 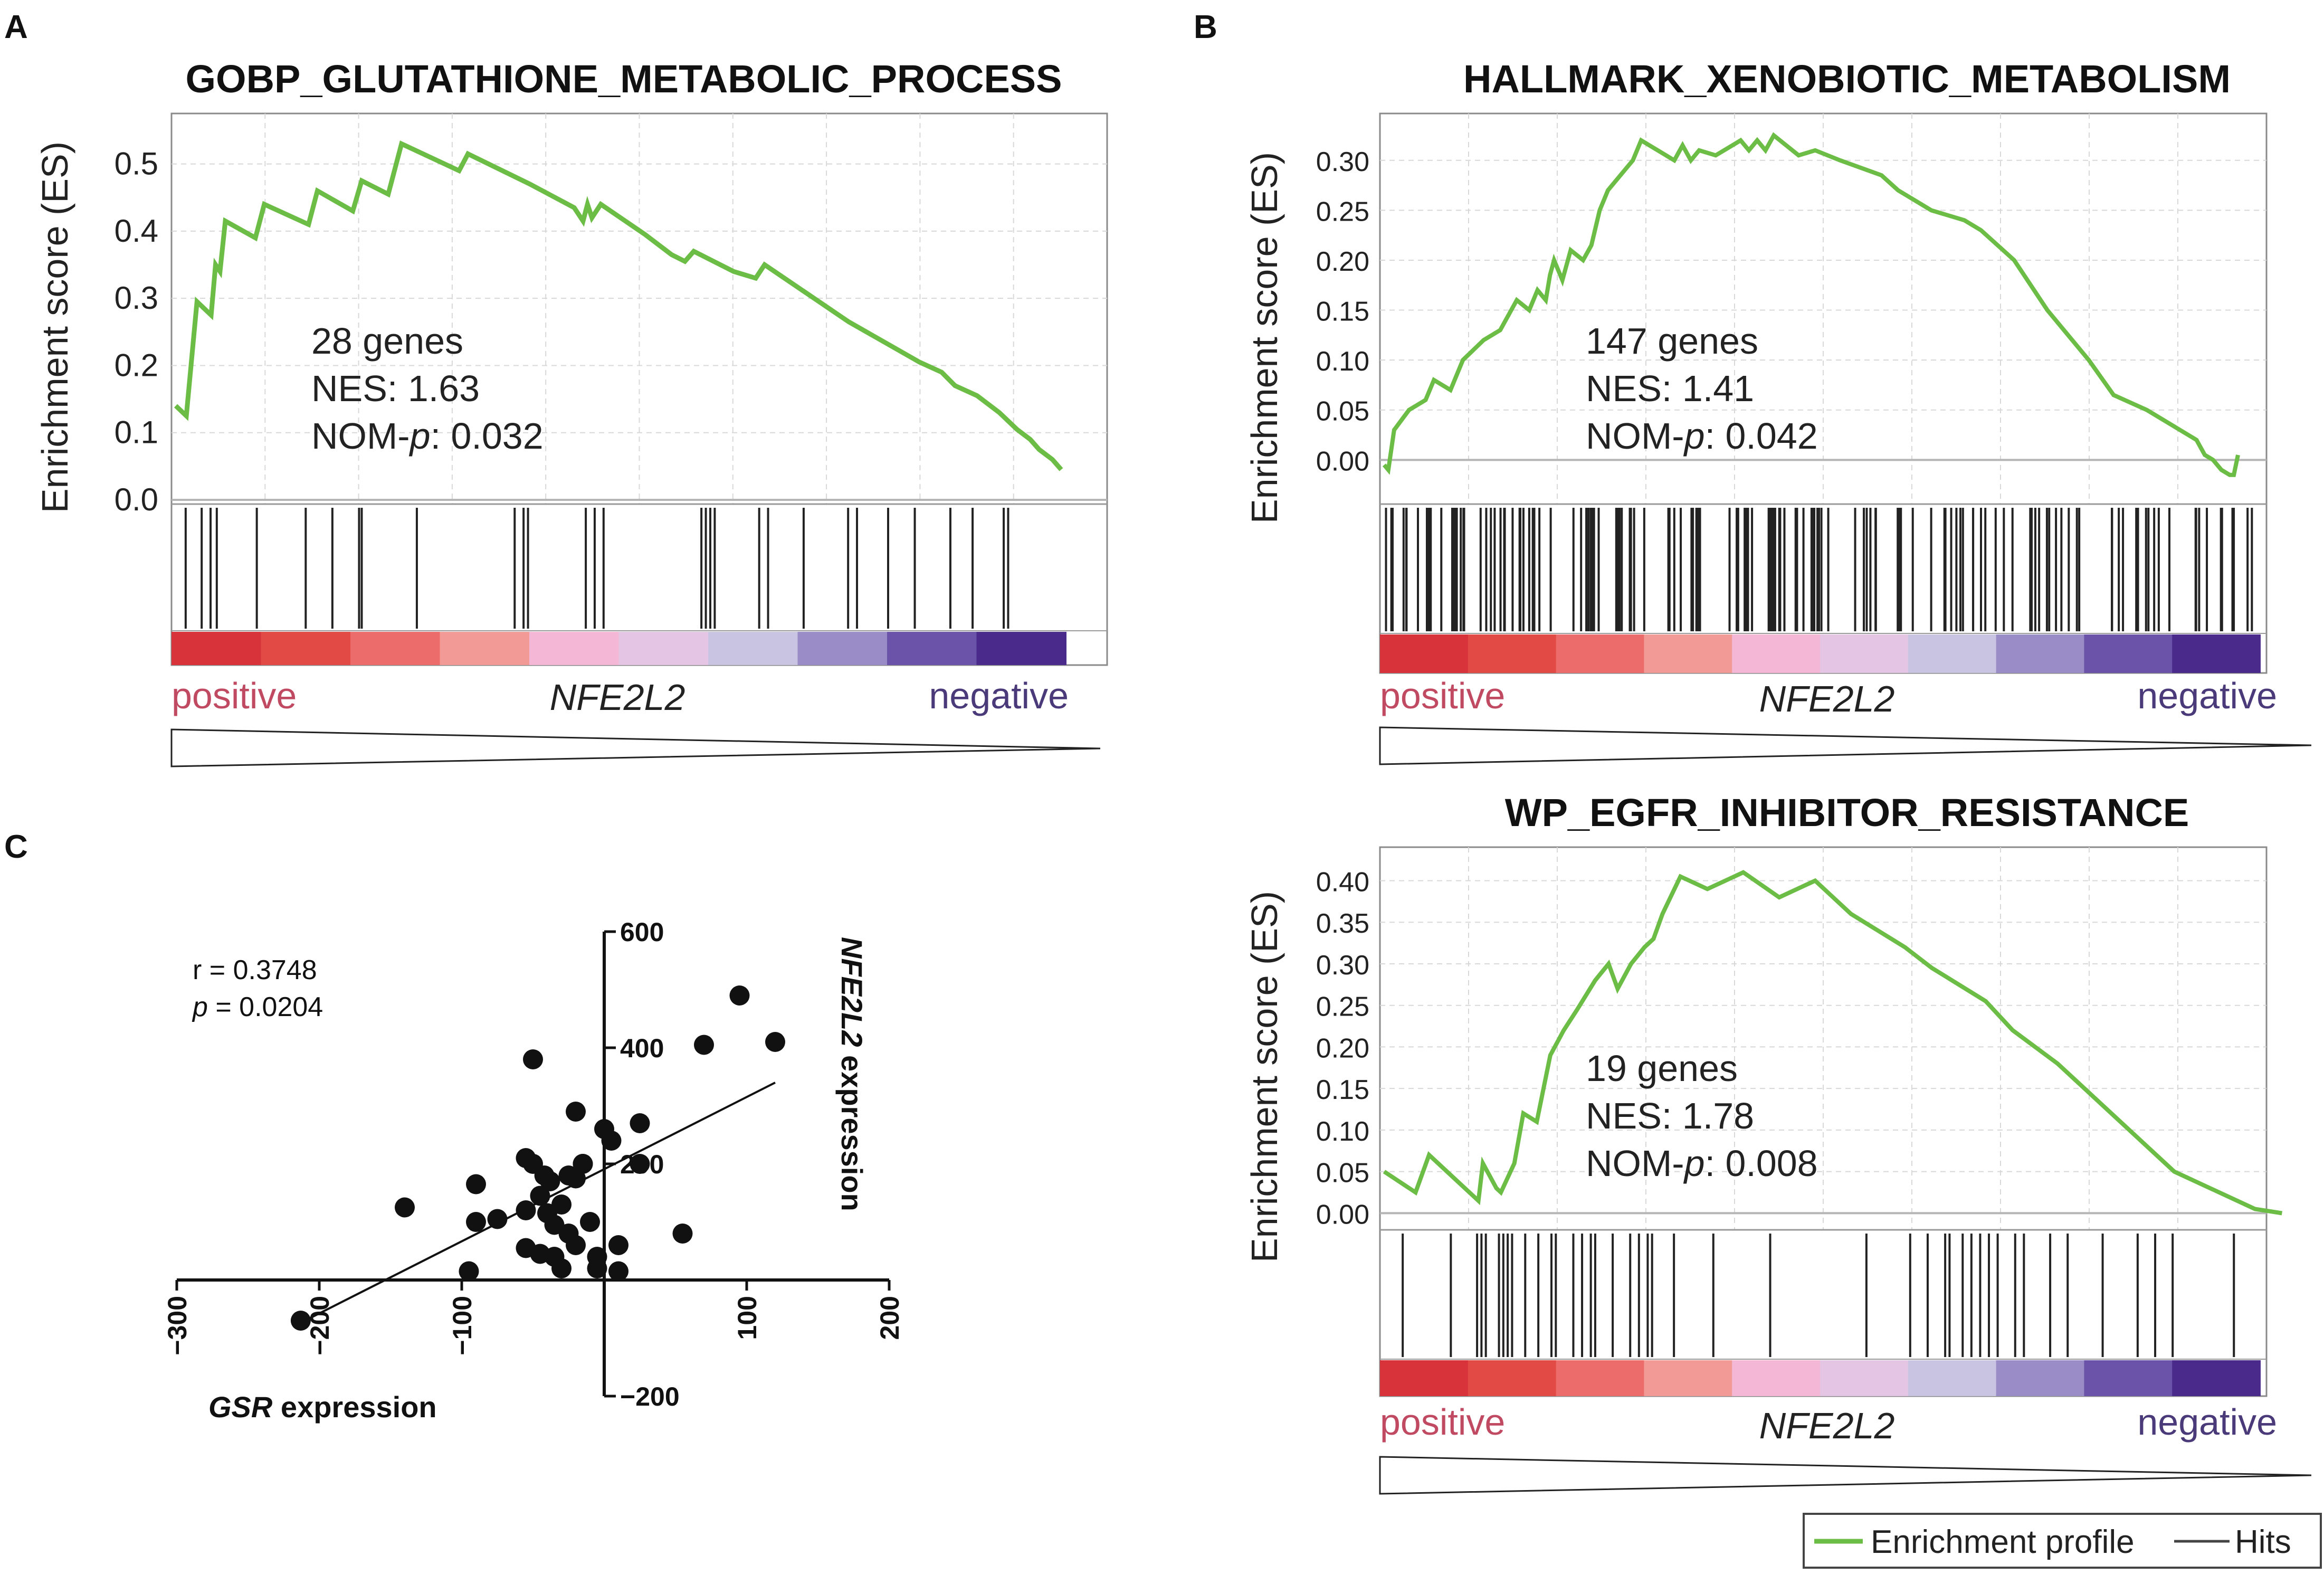 What do you see at coordinates (427, 436) in the screenshot?
I see `gsea-a-nom-p: NOM-p: 0.032` at bounding box center [427, 436].